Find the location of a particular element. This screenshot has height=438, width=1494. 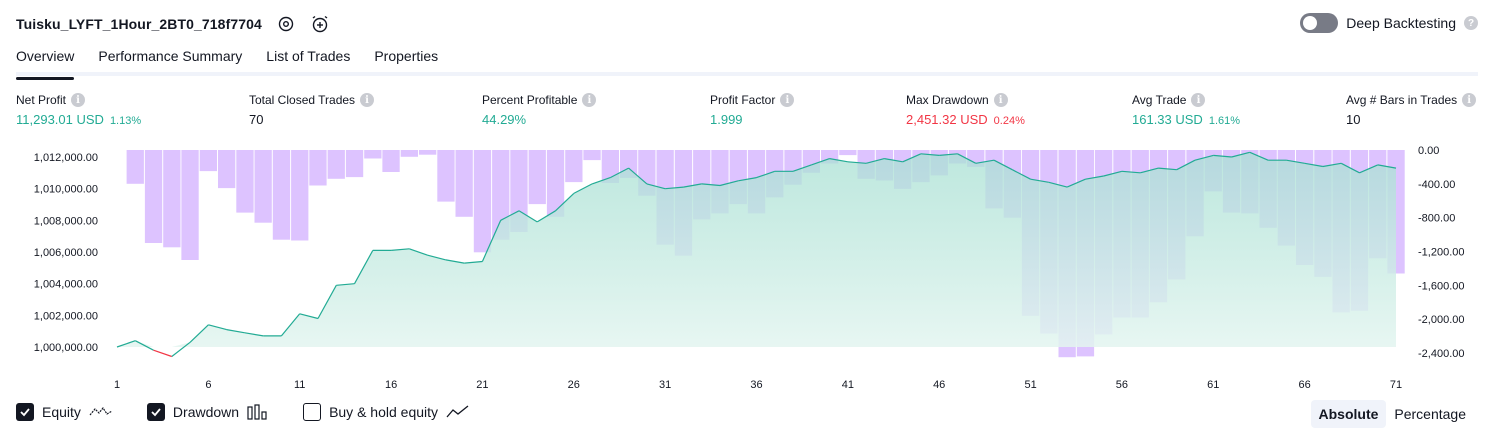

gear-icon is located at coordinates (286, 24).